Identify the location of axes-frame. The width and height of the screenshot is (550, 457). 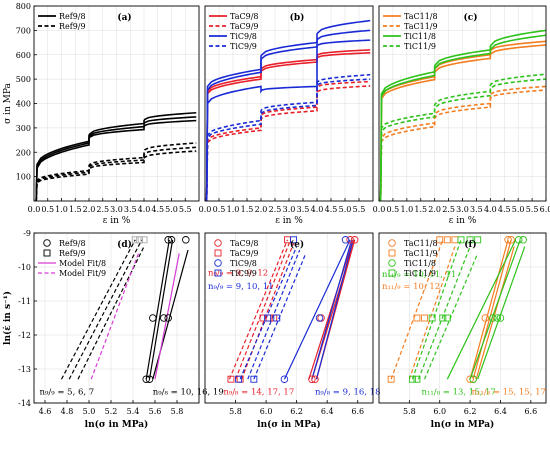
(116, 318).